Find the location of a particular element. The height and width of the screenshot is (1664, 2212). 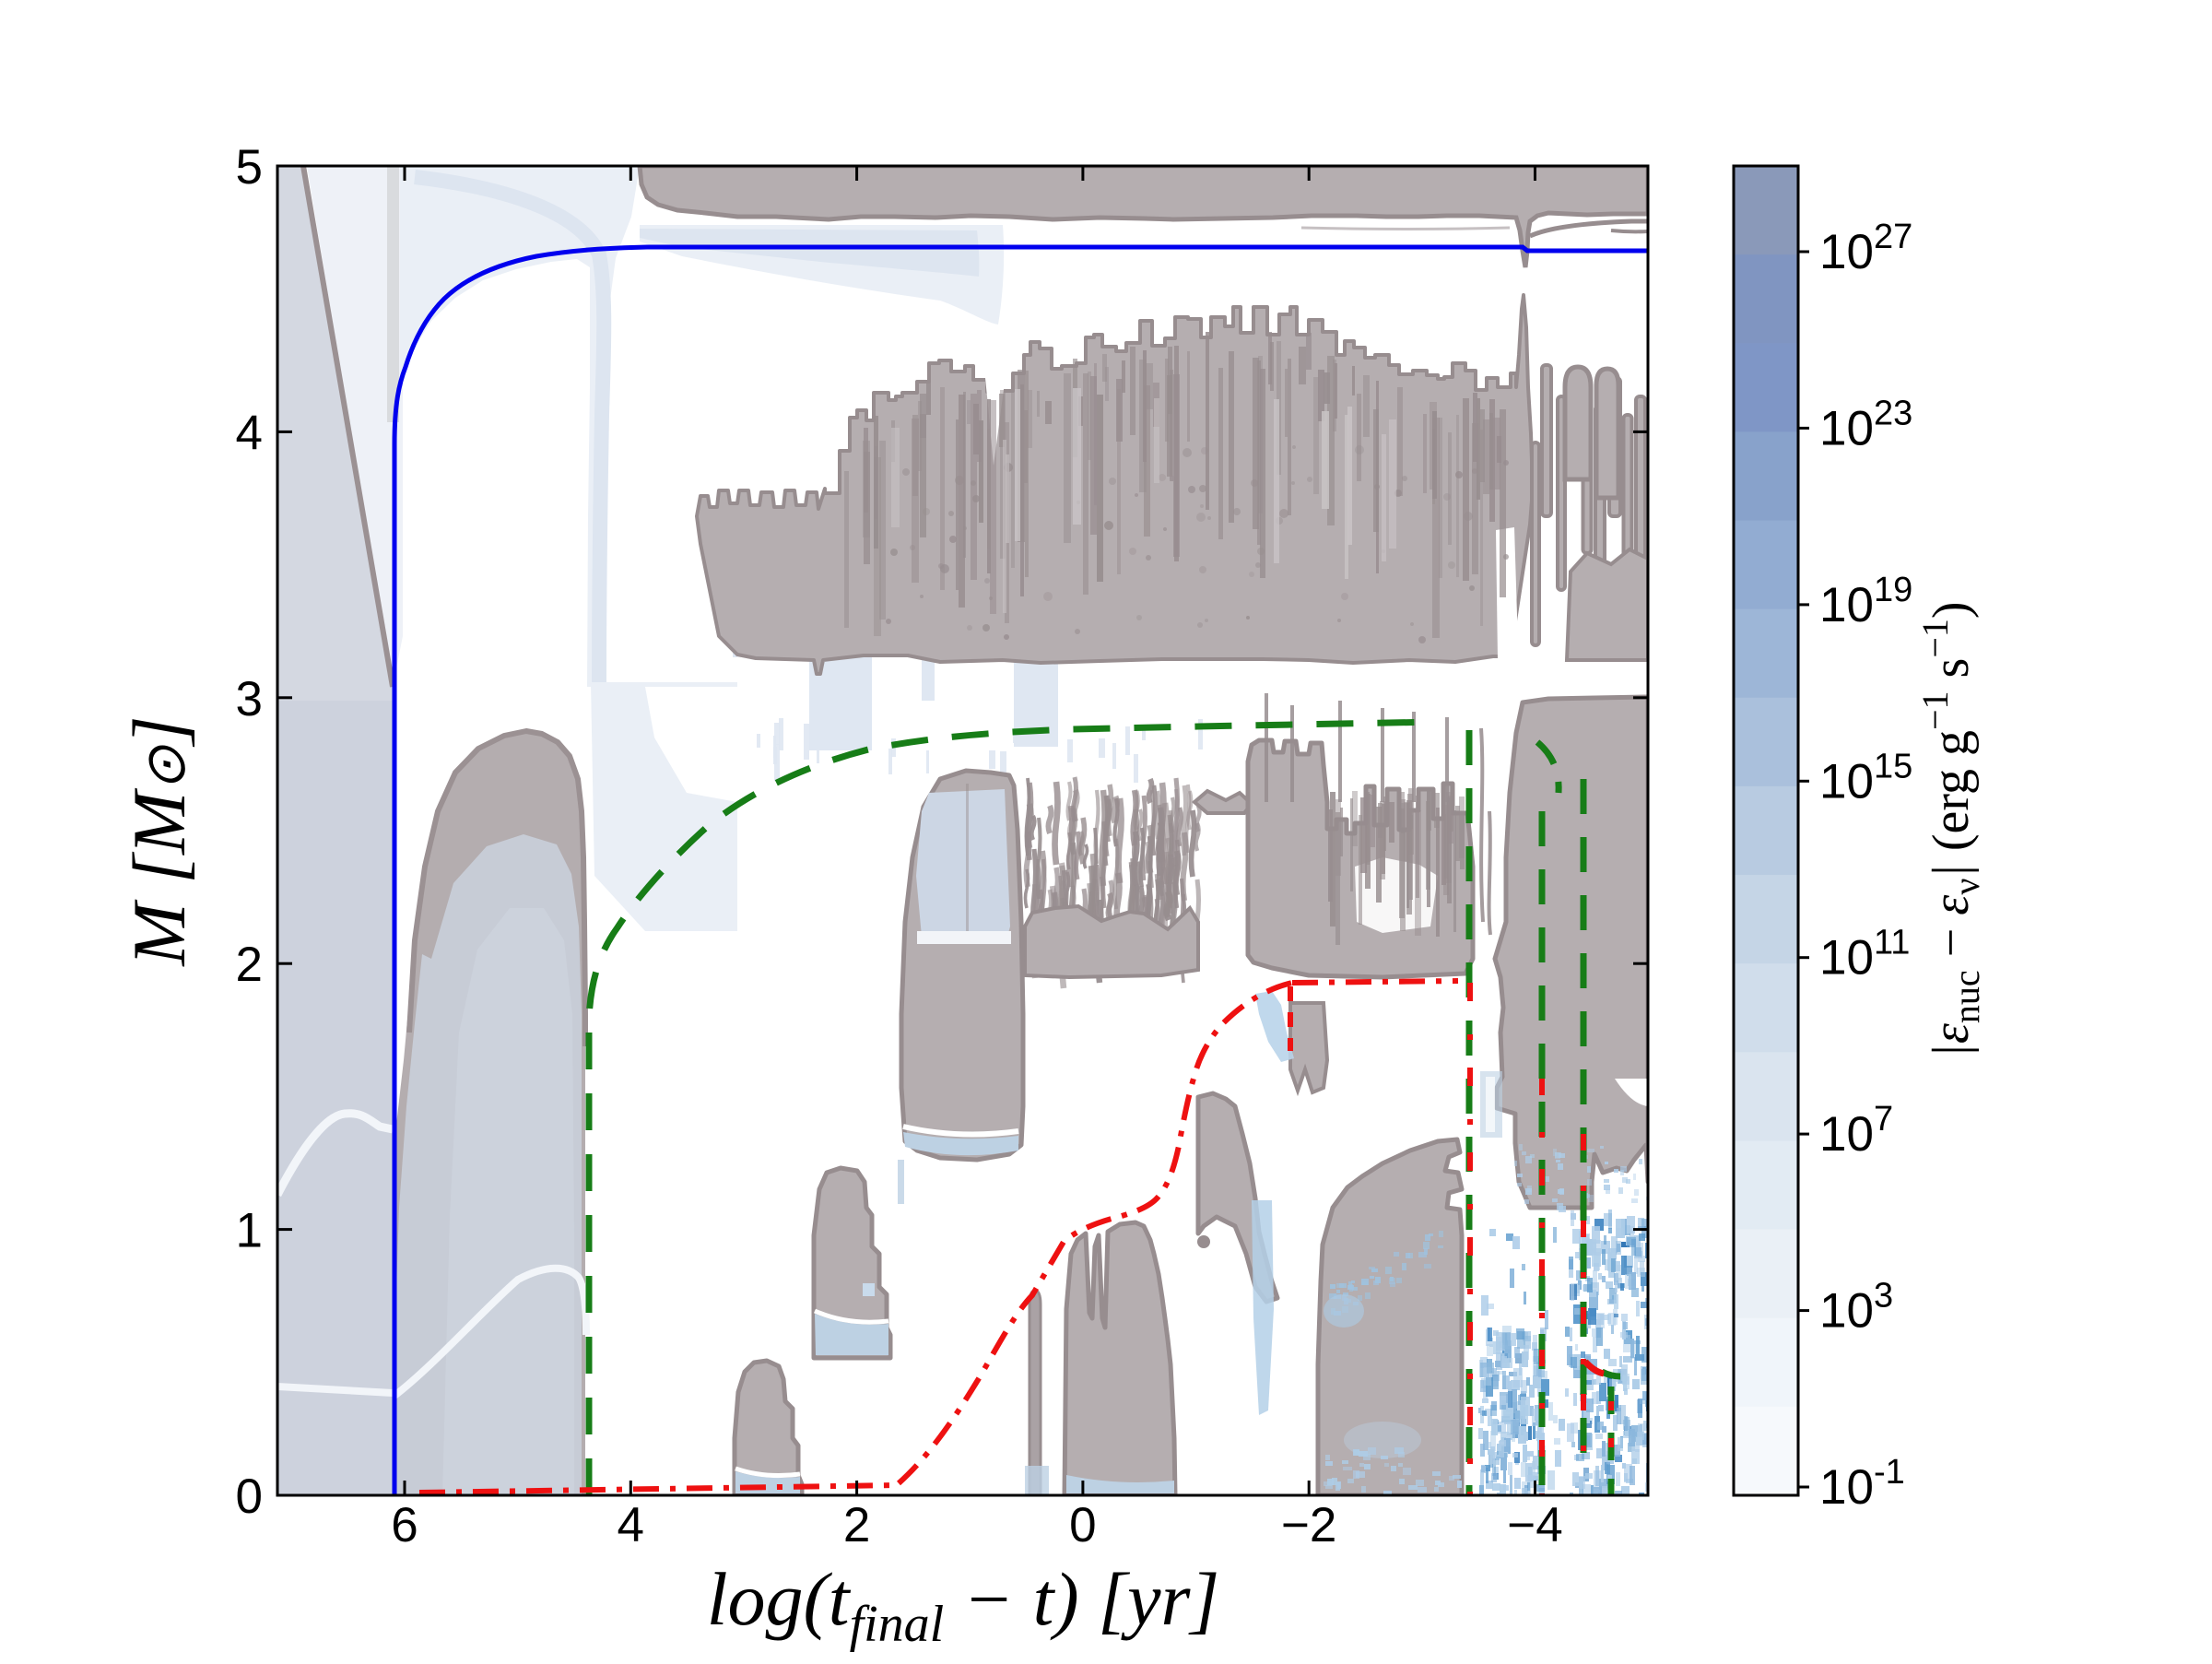

svg-text: log(tfinal − t) [yr] is located at coordinates (963, 1605).